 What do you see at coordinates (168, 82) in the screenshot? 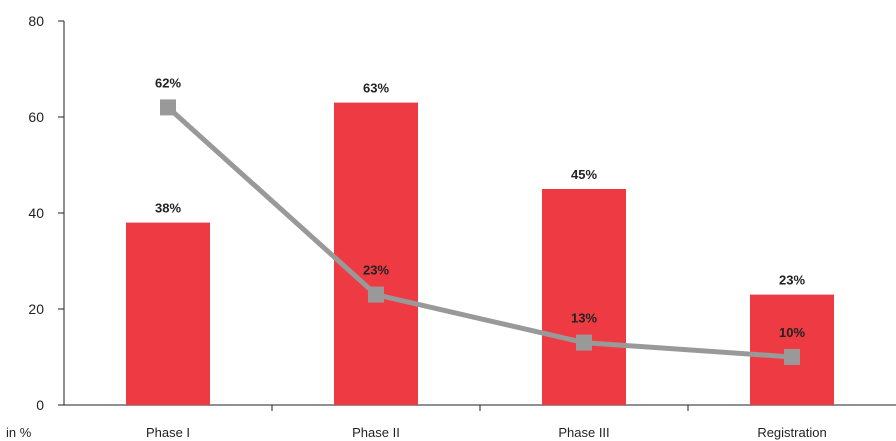
I see `line-data-label: 62%` at bounding box center [168, 82].